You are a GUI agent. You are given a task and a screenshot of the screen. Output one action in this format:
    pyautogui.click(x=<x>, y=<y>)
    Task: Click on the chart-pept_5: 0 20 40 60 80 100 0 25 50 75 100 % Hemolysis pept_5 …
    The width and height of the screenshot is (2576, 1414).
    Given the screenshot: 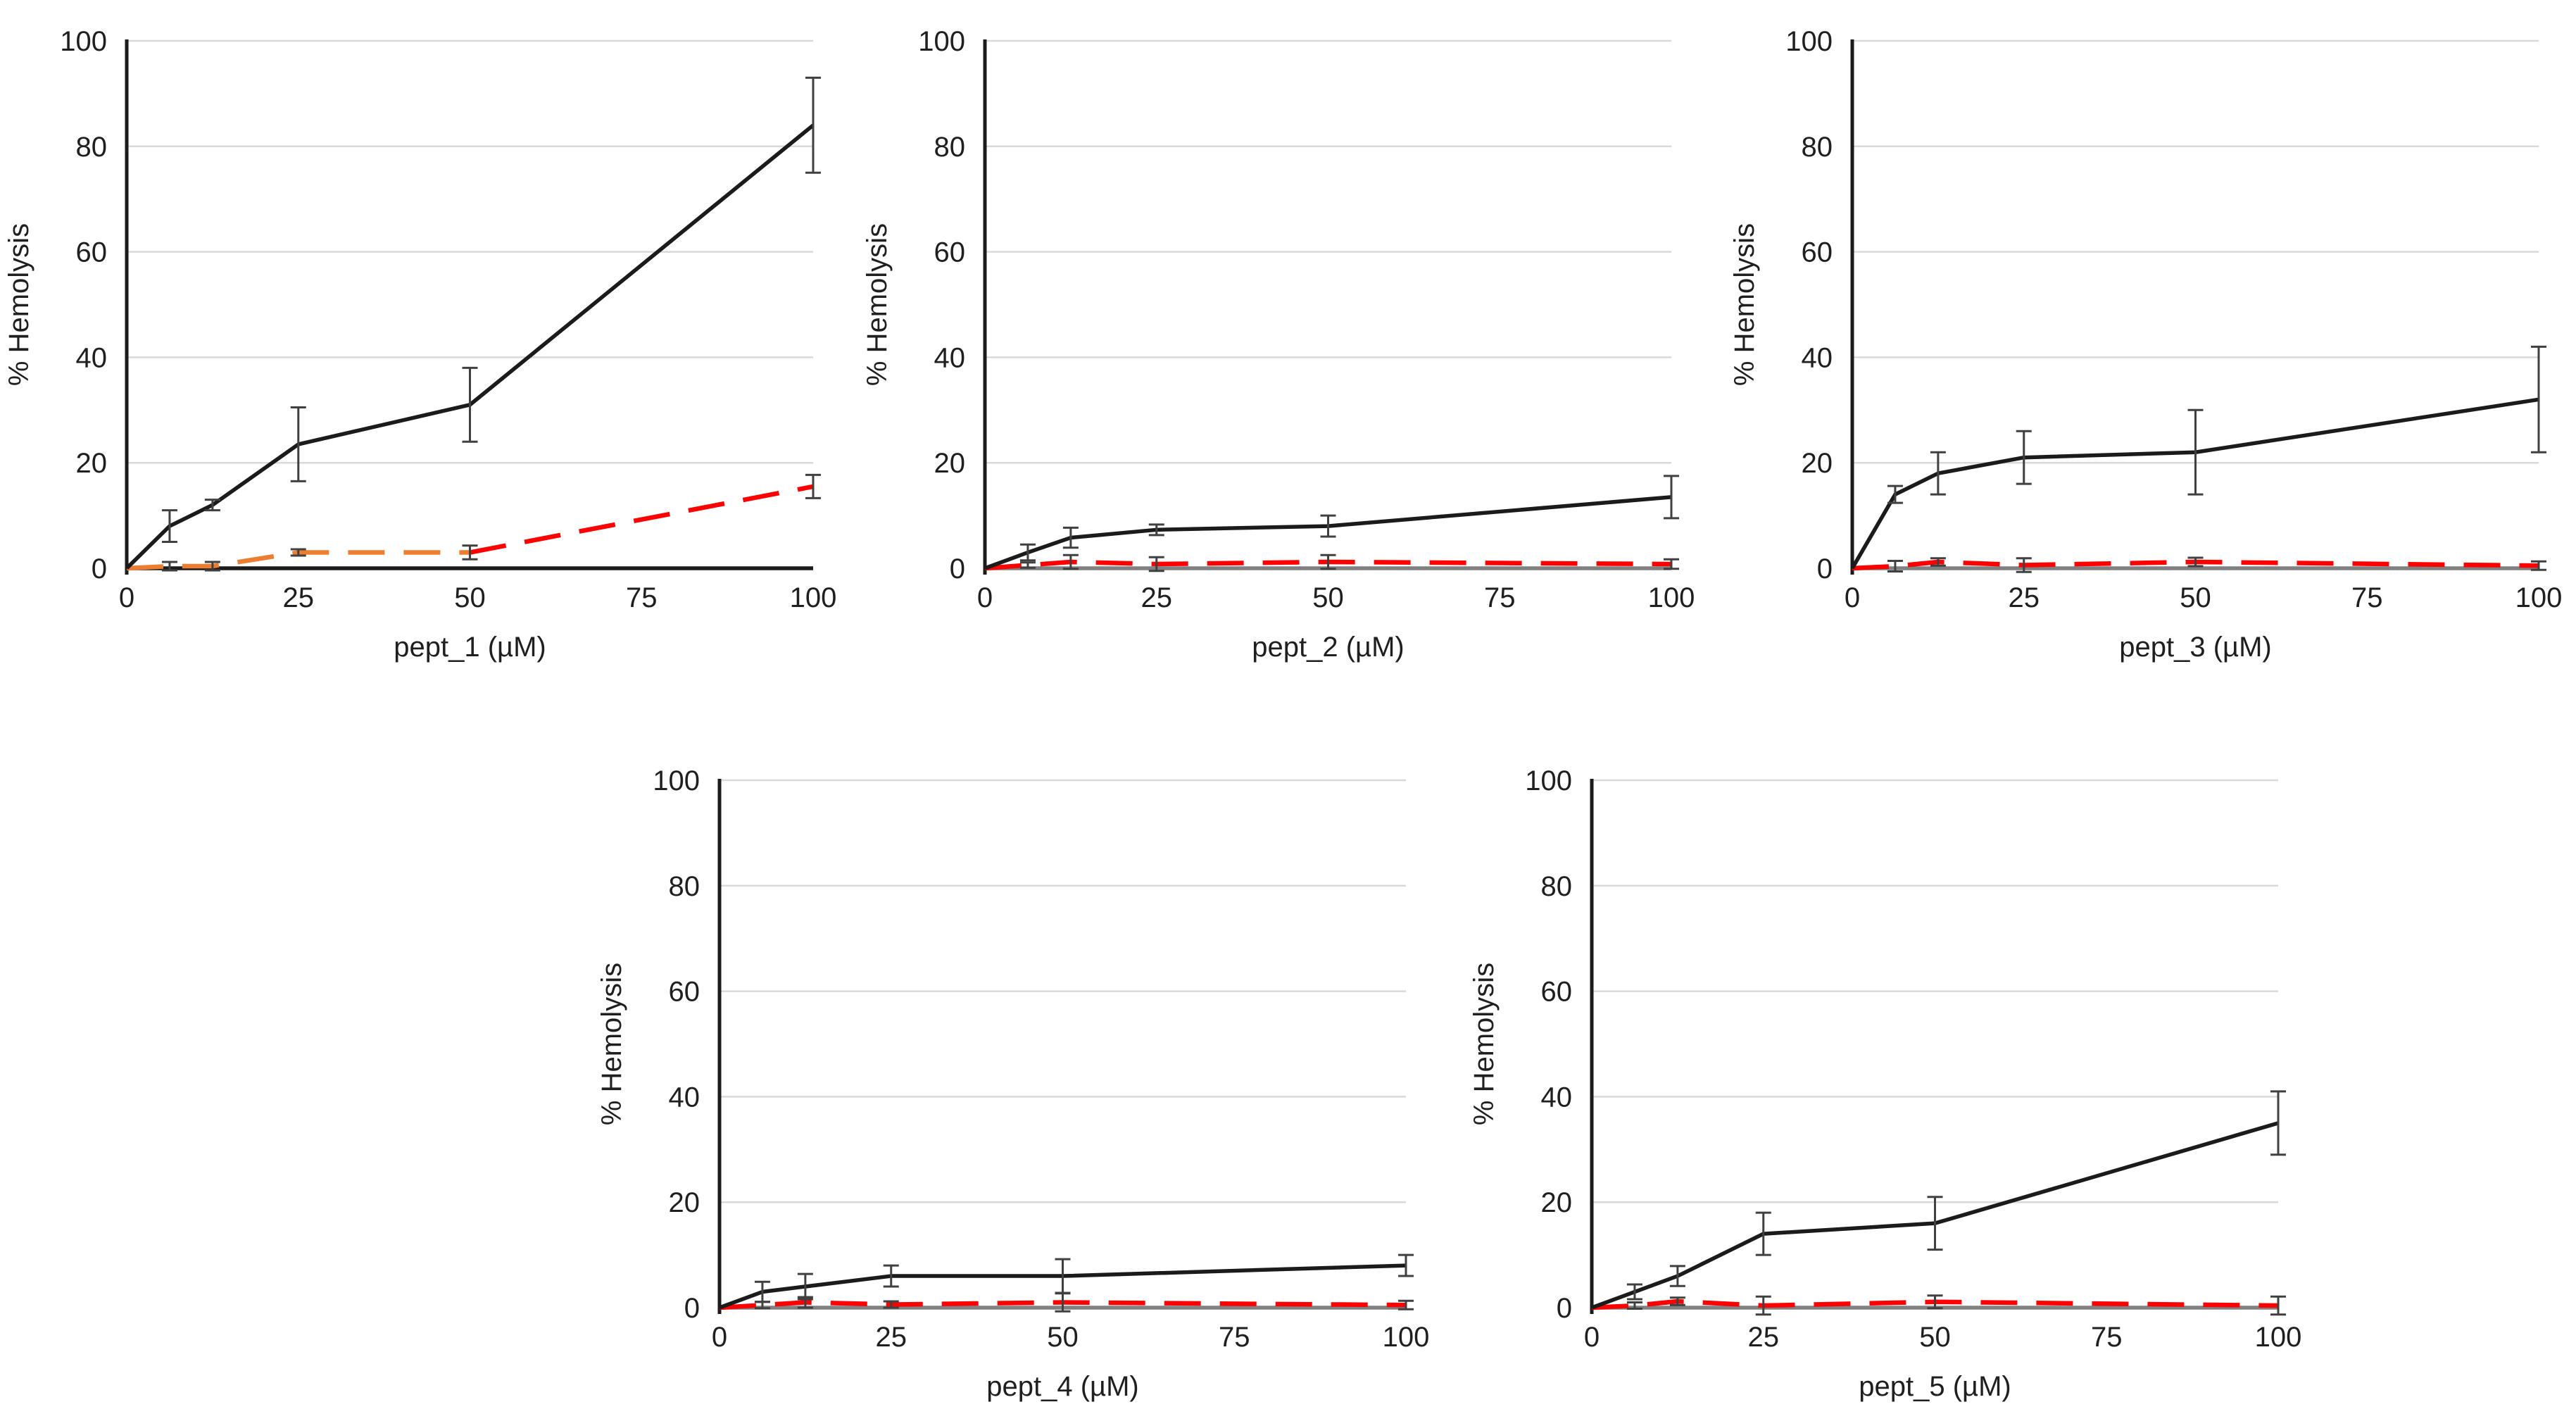 What is the action you would take?
    pyautogui.click(x=1885, y=1083)
    